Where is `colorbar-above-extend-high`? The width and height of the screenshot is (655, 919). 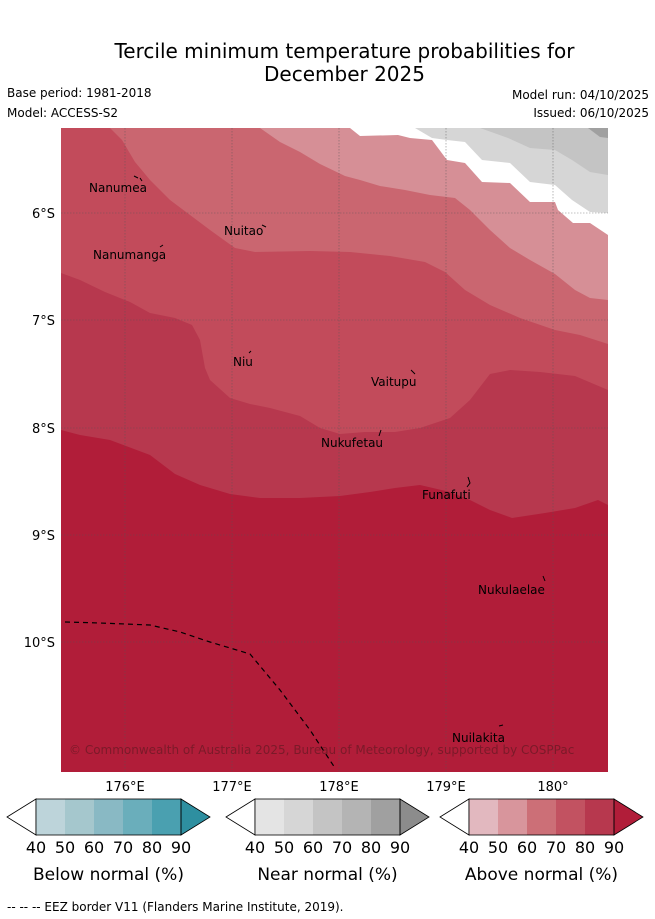 colorbar-above-extend-high is located at coordinates (628, 817).